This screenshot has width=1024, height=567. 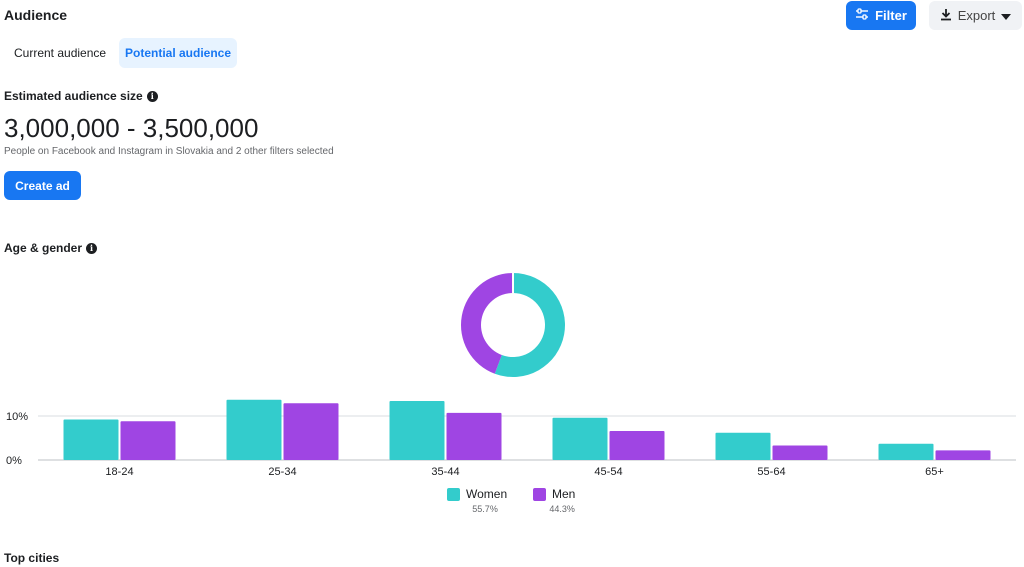 I want to click on filter-button: Filter, so click(x=881, y=15).